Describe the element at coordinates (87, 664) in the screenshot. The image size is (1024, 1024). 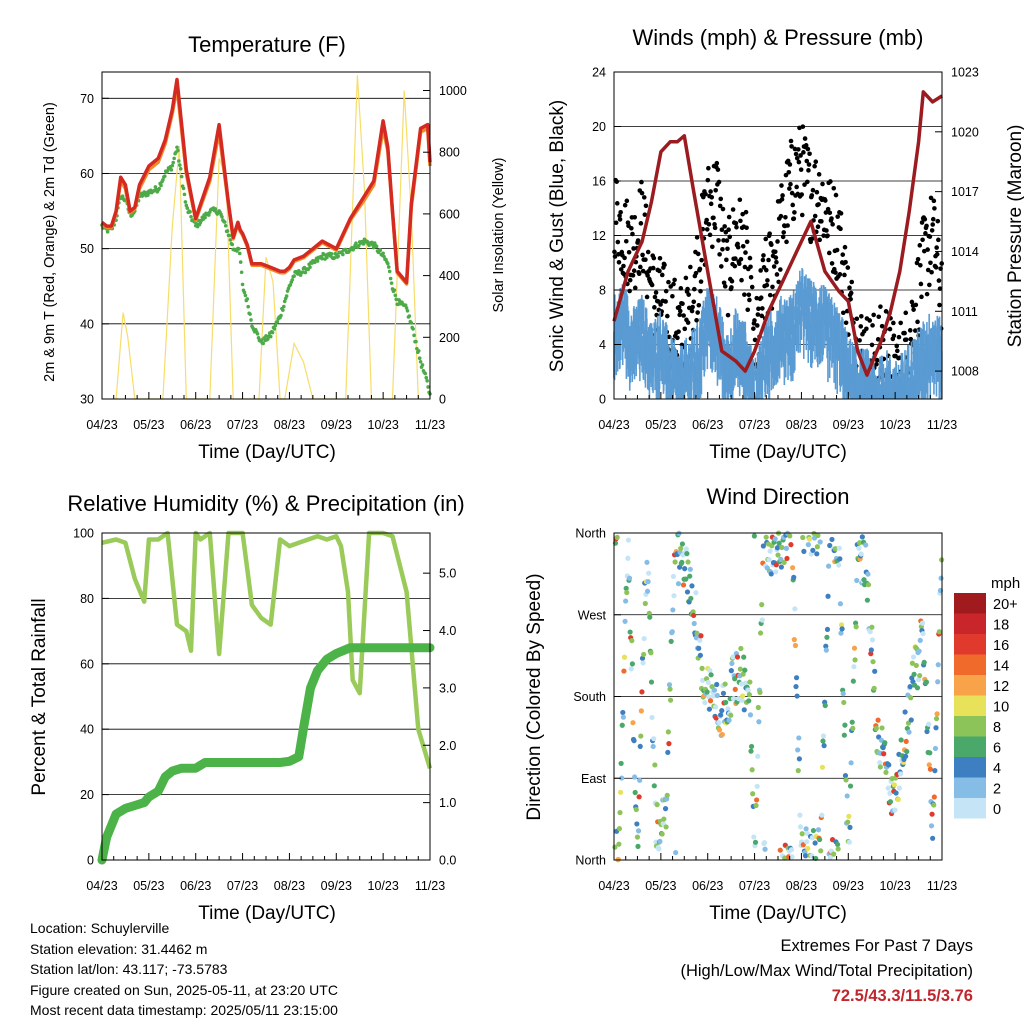
I see `humidity-ytick-label: 60` at that location.